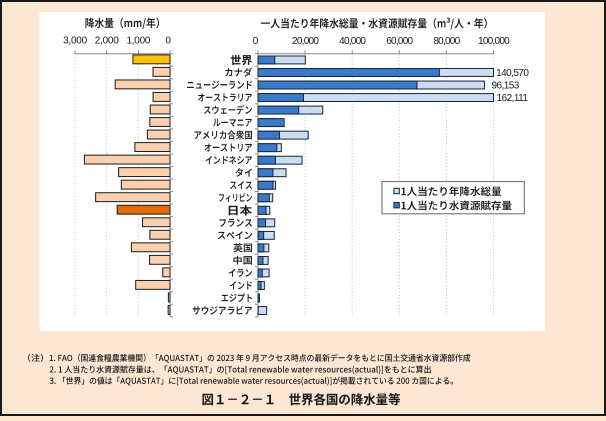 This screenshot has height=421, width=606. Describe the element at coordinates (75, 41) in the screenshot. I see `svg-text: 3,000` at that location.